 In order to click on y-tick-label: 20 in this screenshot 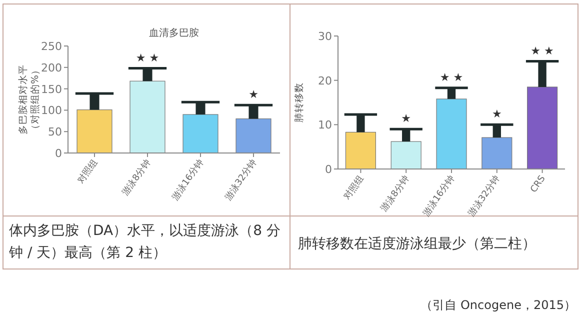, I will do `click(325, 81)`.